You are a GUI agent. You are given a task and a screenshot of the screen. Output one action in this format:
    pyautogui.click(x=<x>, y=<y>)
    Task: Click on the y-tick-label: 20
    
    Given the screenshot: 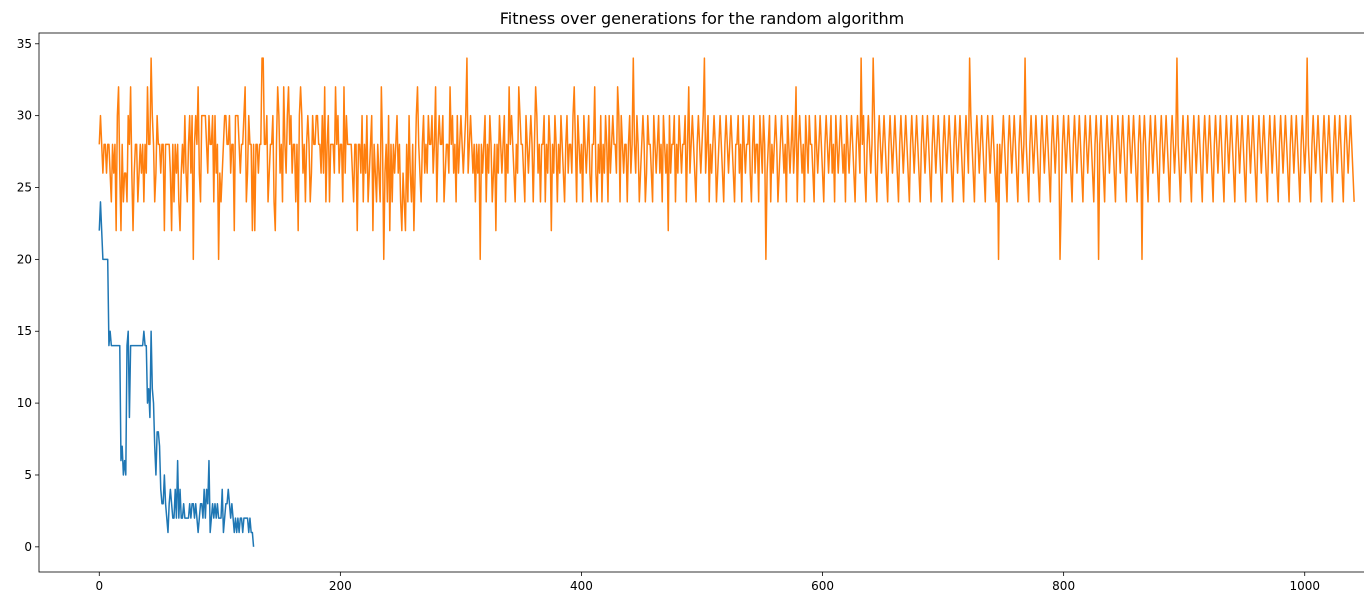 What is the action you would take?
    pyautogui.click(x=24, y=259)
    